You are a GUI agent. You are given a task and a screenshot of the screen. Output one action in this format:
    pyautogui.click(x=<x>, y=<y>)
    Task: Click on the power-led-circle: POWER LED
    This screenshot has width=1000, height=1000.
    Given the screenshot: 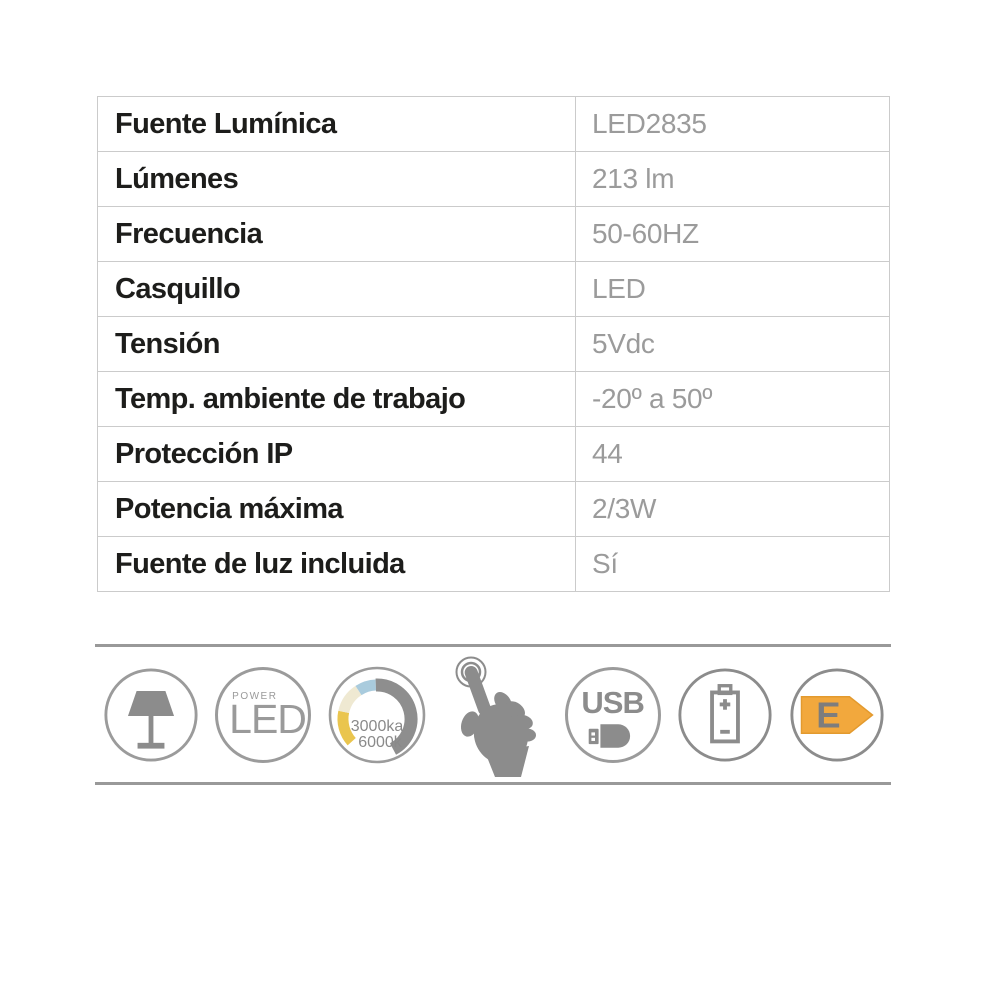 What is the action you would take?
    pyautogui.click(x=263, y=714)
    